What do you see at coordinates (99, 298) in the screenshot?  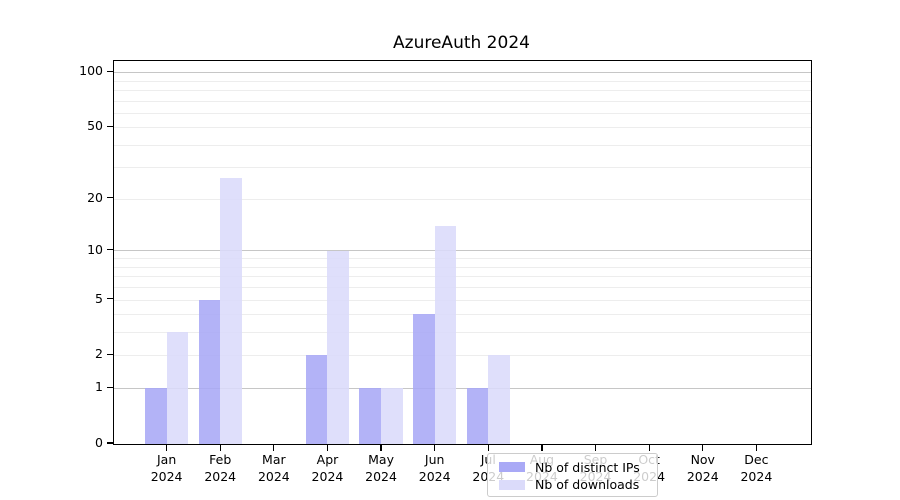 I see `y-tick-label: 5` at bounding box center [99, 298].